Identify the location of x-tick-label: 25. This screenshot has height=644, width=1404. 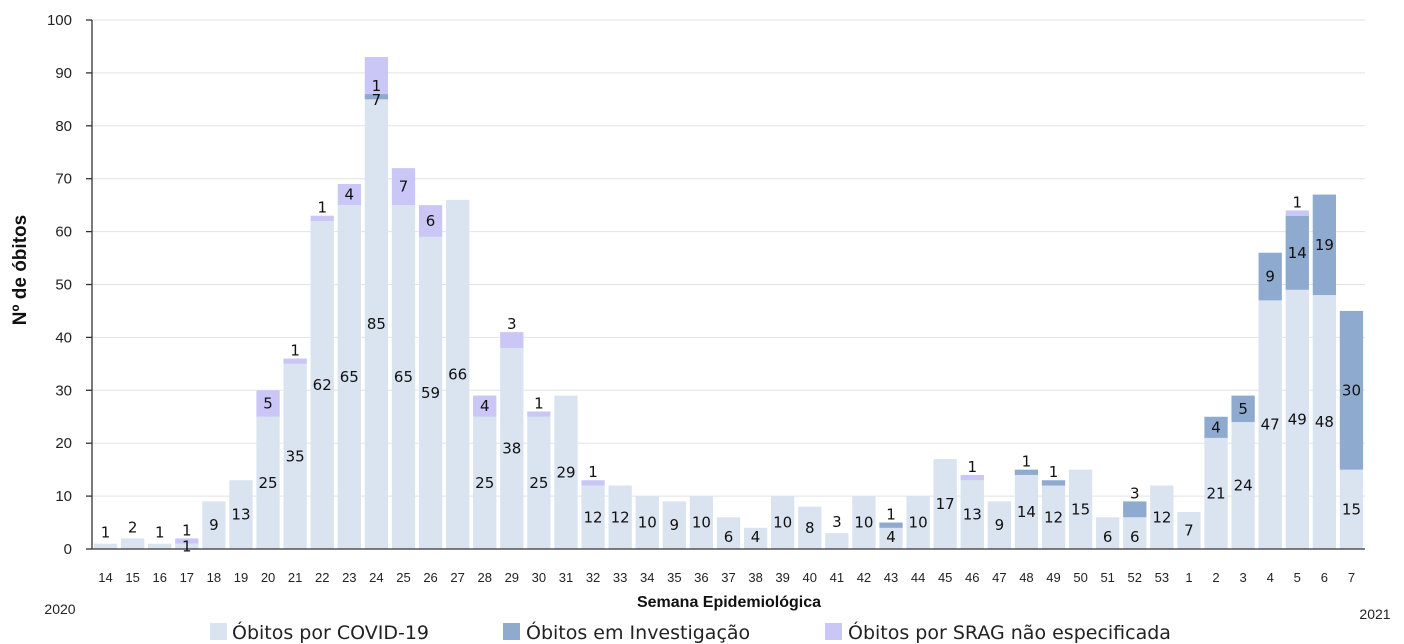
(403, 577).